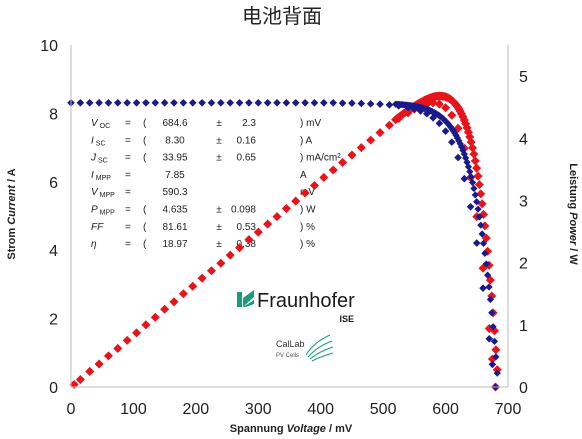  Describe the element at coordinates (307, 227) in the screenshot. I see `param-unit: ) %` at that location.